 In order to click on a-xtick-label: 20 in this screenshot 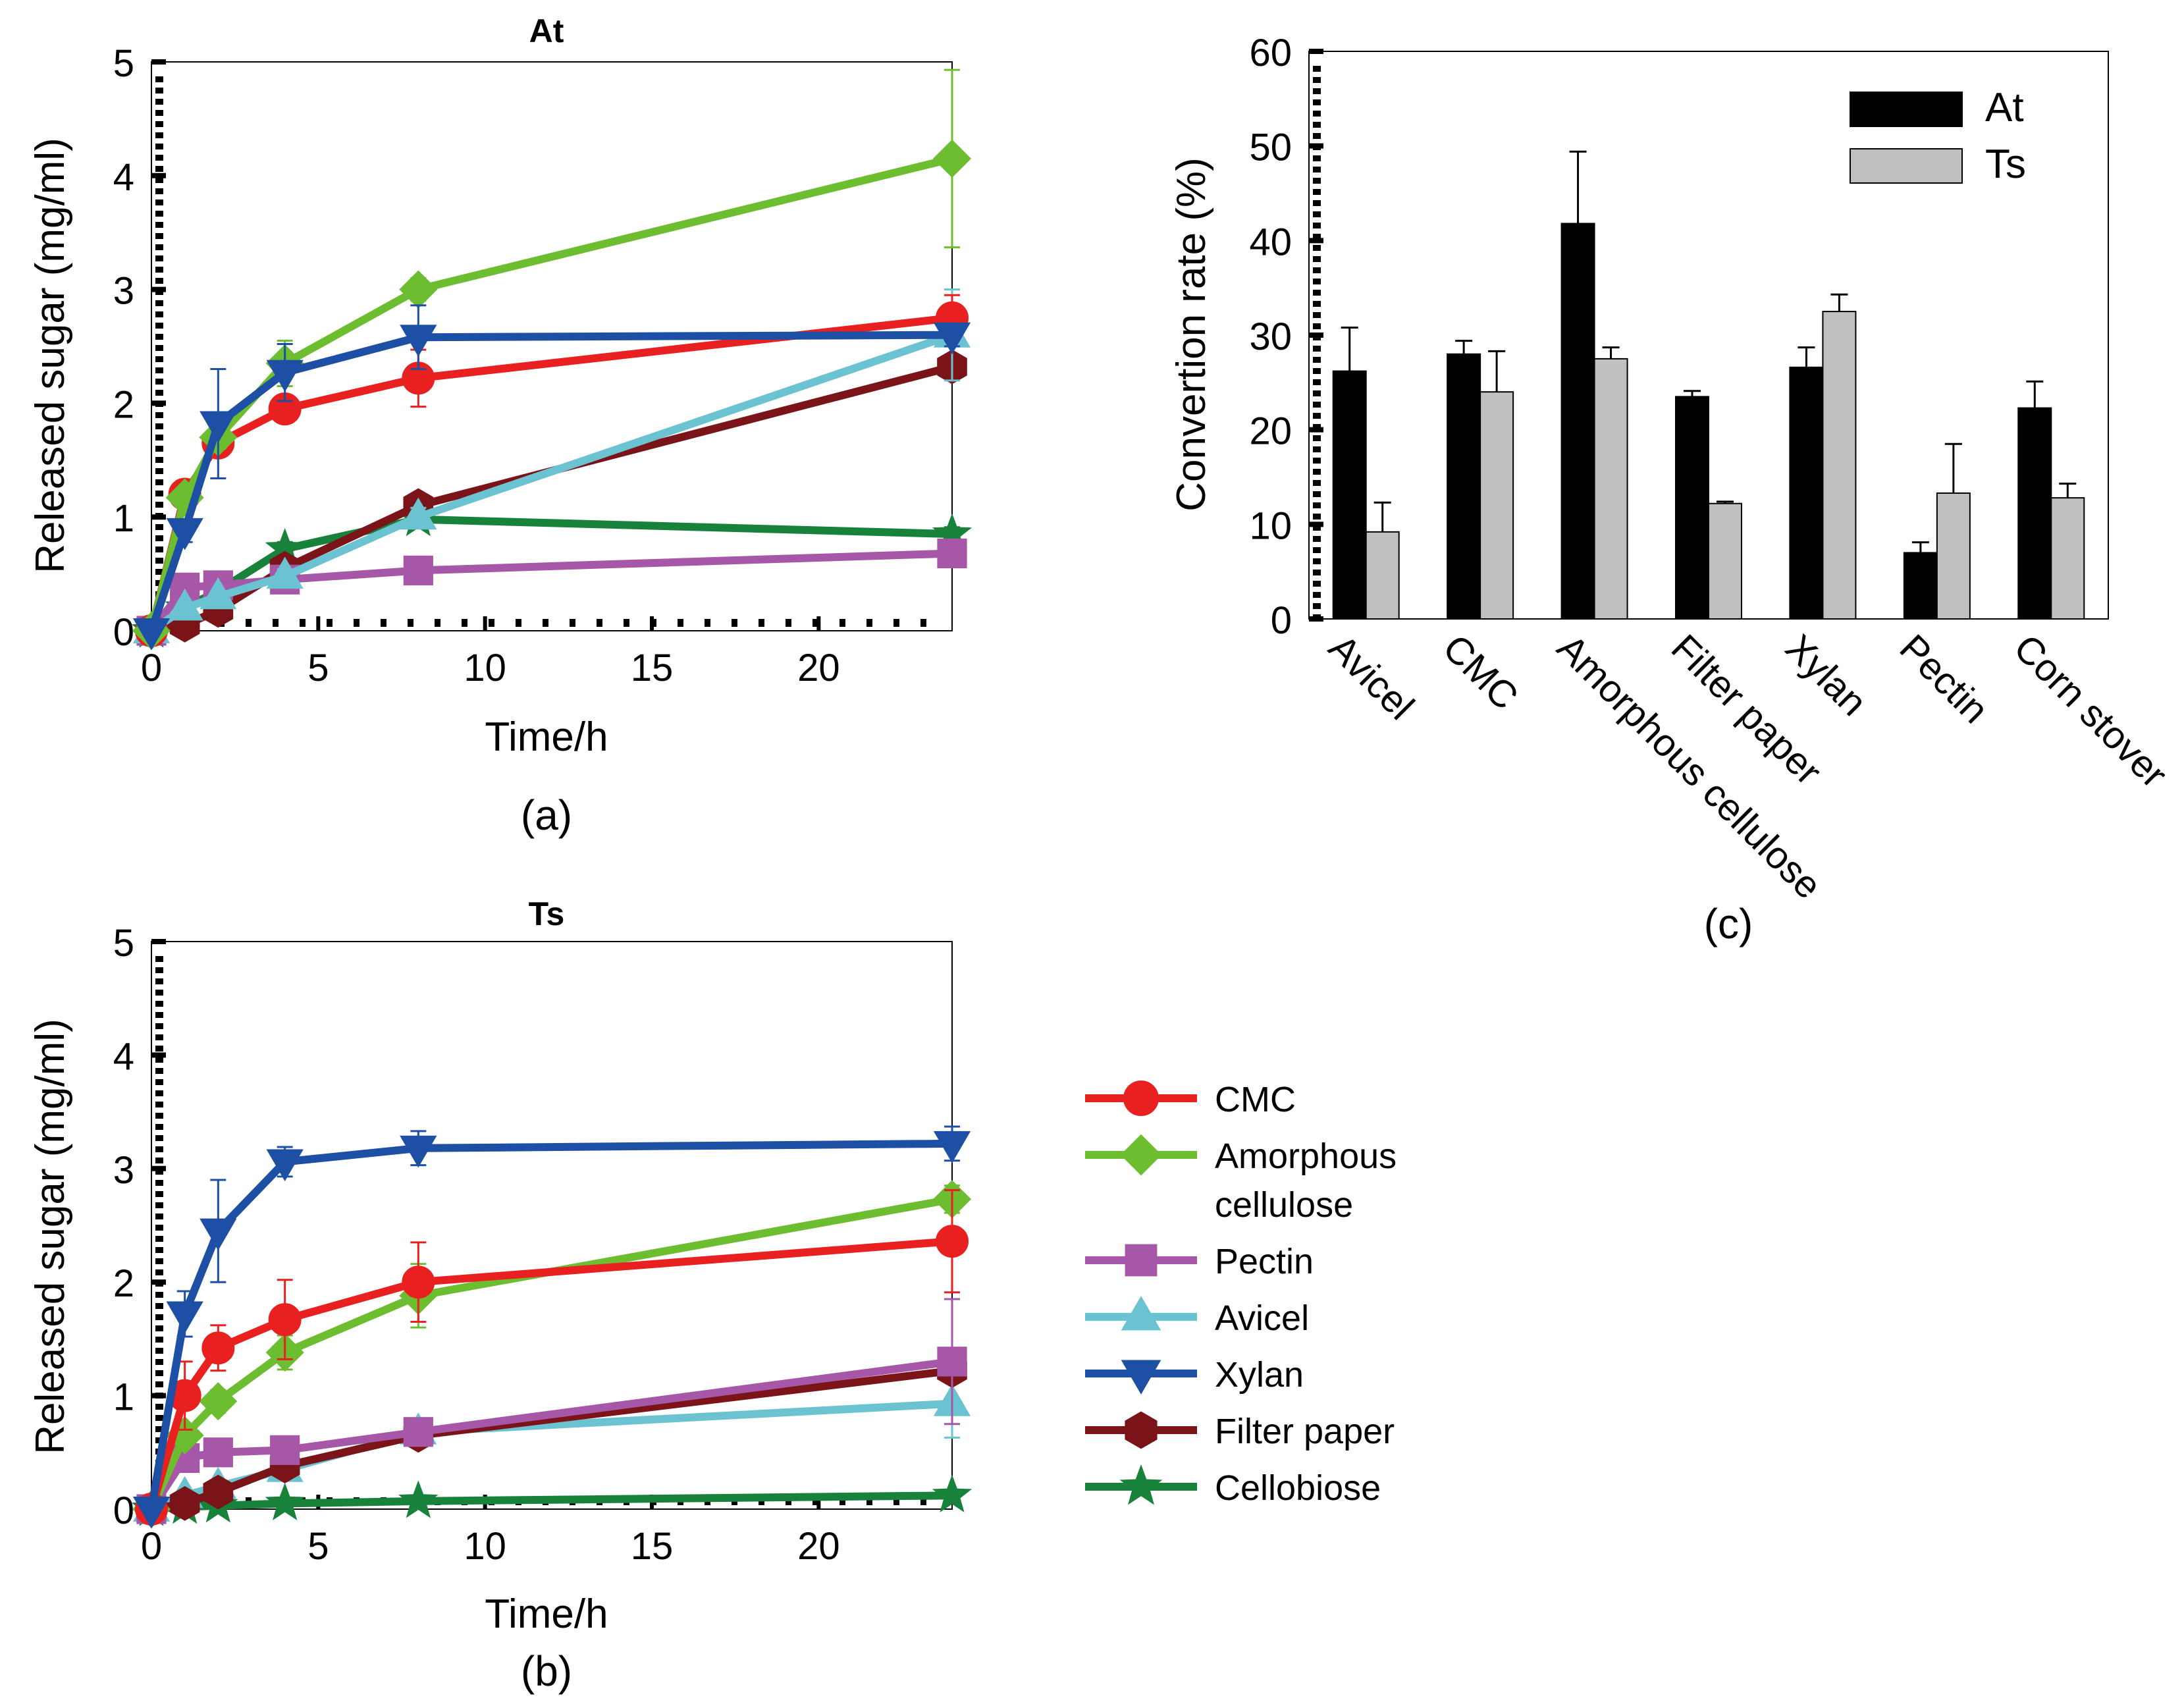, I will do `click(818, 668)`.